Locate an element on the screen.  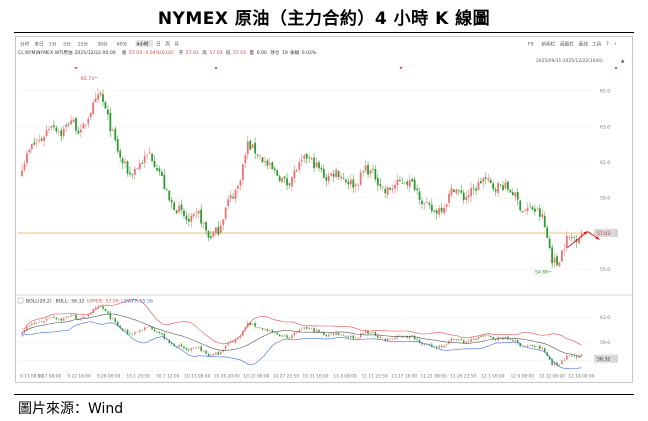
period-tab-9: 周 is located at coordinates (167, 45).